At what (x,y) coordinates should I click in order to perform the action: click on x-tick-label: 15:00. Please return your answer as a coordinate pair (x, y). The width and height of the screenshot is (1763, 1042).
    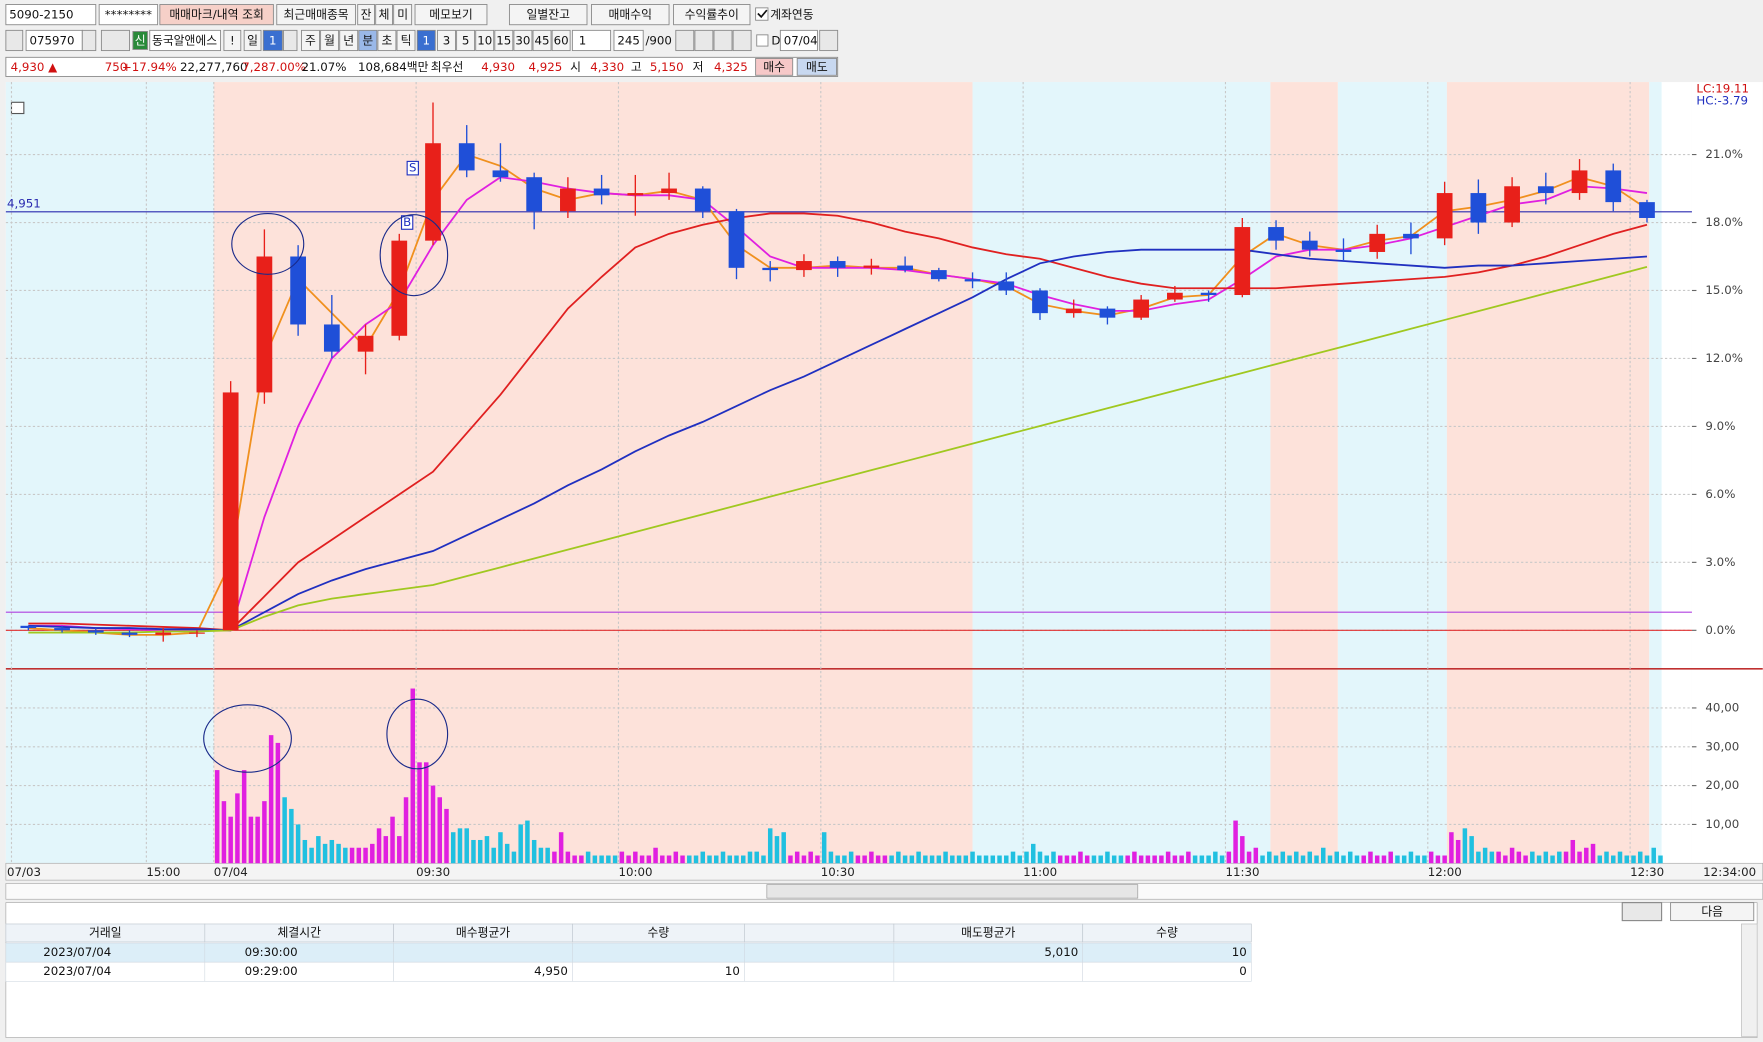
    Looking at the image, I should click on (163, 872).